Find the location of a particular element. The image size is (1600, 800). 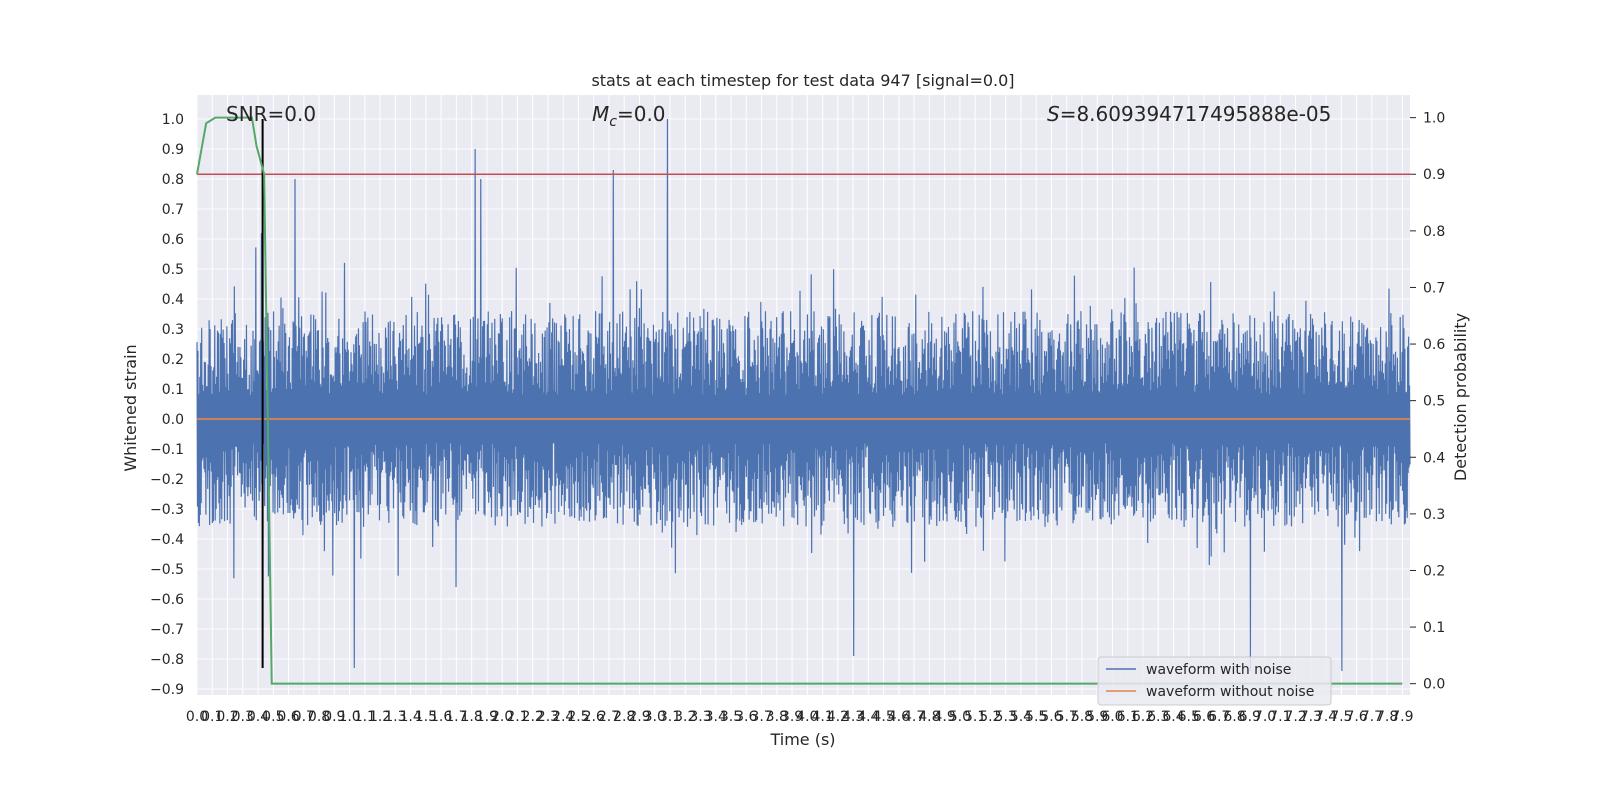

x-tick-label: 3.6 is located at coordinates (746, 717).